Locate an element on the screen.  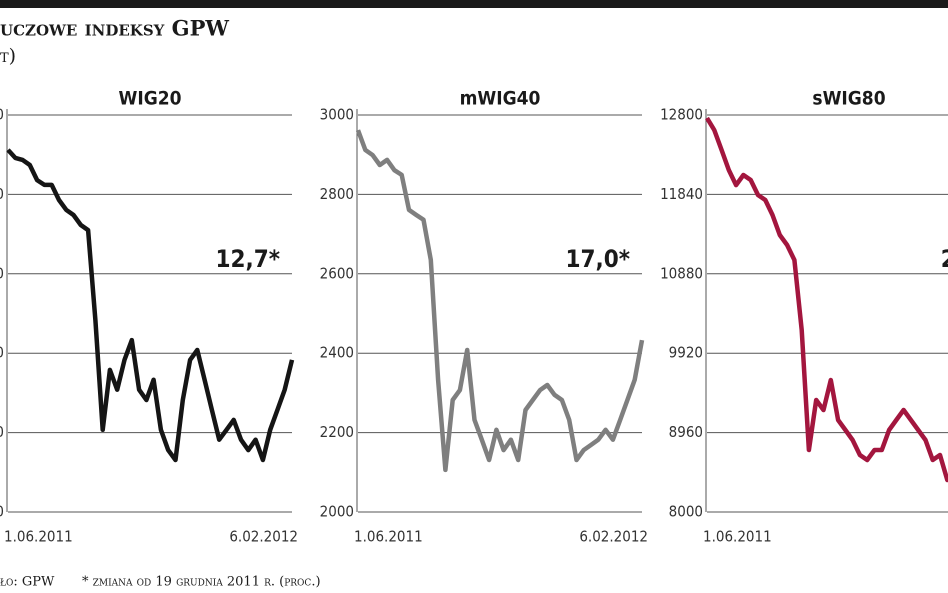
y-tick-label: 2700 is located at coordinates (2, 194).